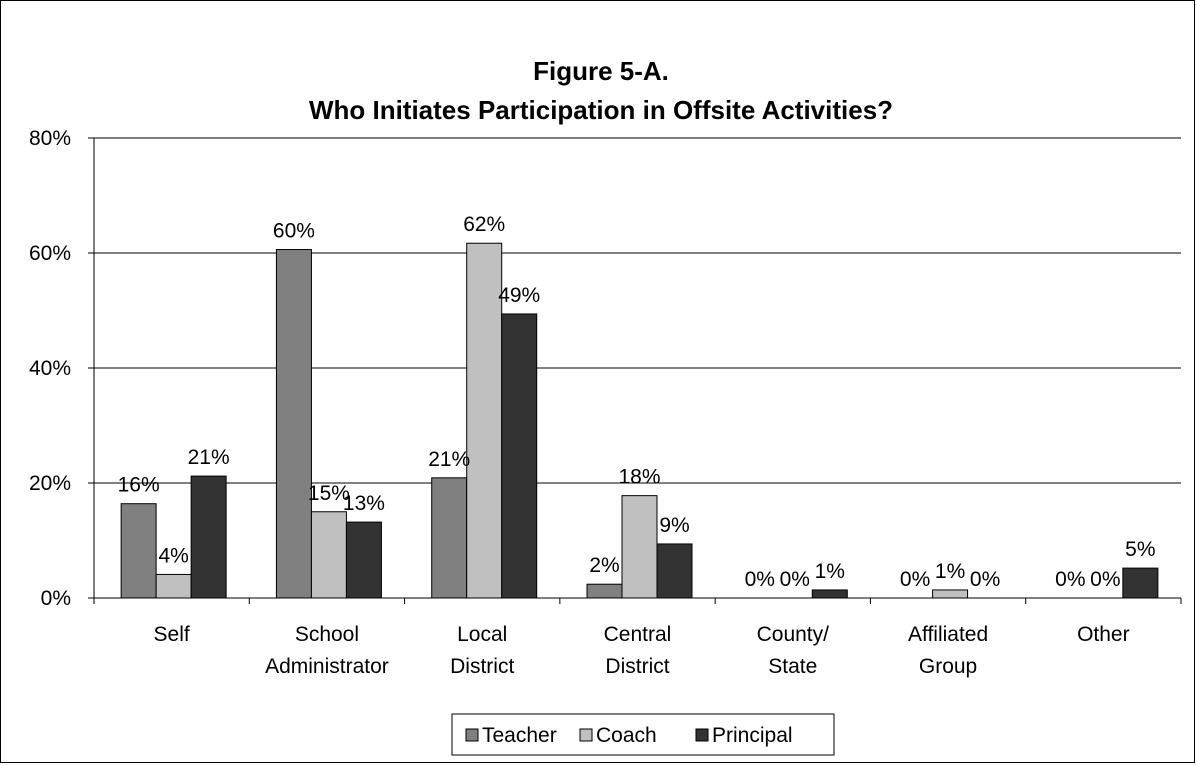  I want to click on category-label: Other, so click(1103, 634).